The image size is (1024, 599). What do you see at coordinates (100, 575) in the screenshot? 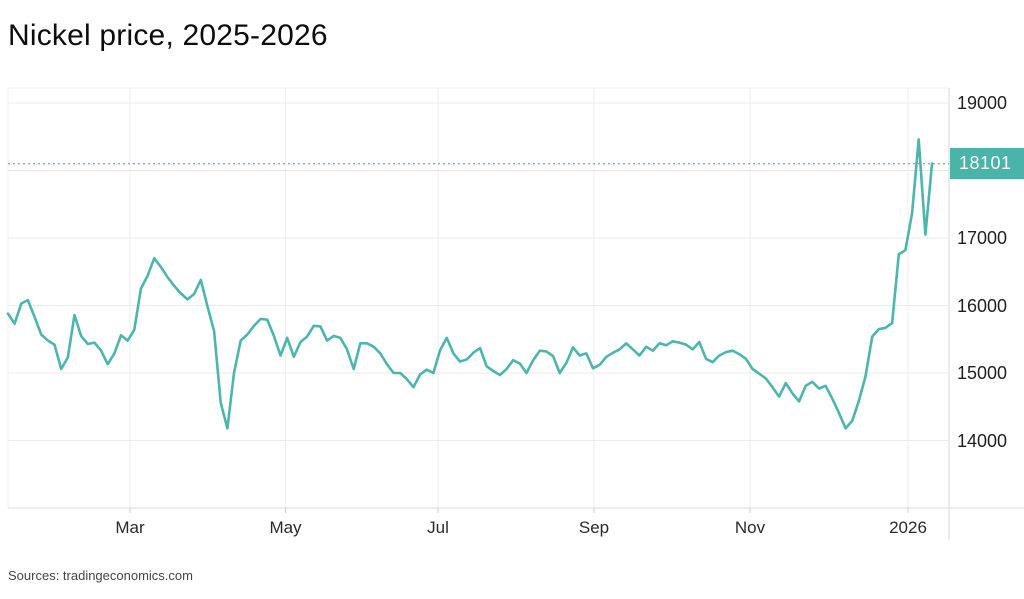
I see `source-attribution: Sources: tradingeconomics.com` at bounding box center [100, 575].